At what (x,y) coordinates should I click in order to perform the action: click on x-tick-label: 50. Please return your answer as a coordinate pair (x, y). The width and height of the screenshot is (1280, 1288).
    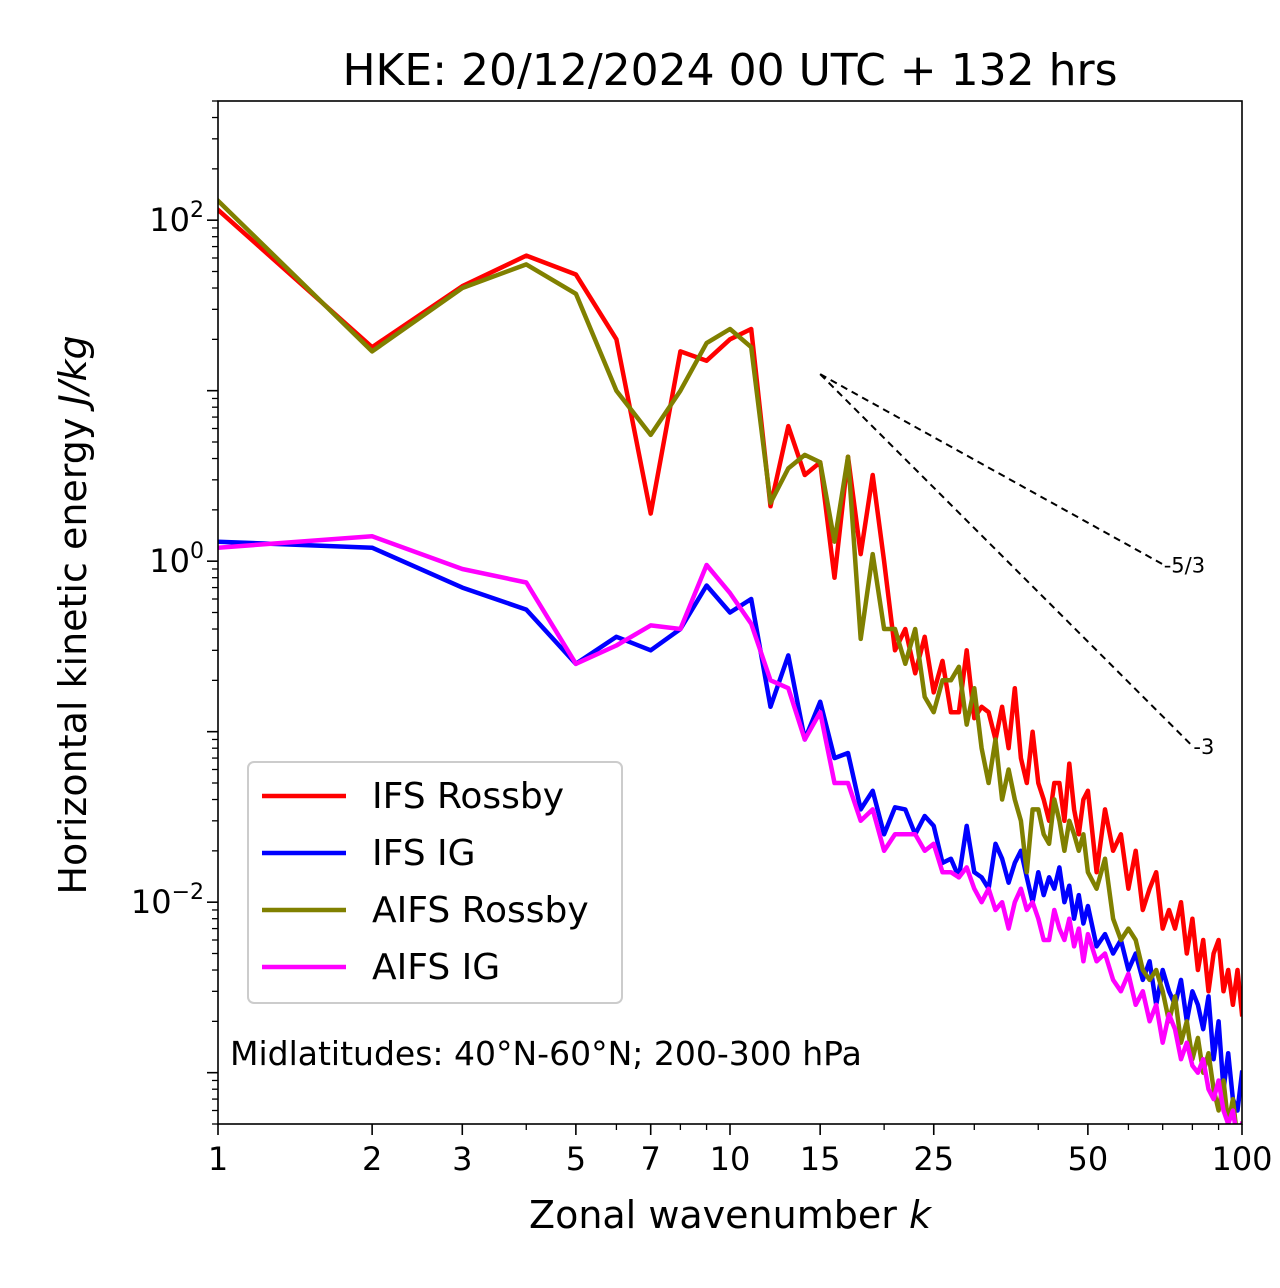
    Looking at the image, I should click on (1088, 1159).